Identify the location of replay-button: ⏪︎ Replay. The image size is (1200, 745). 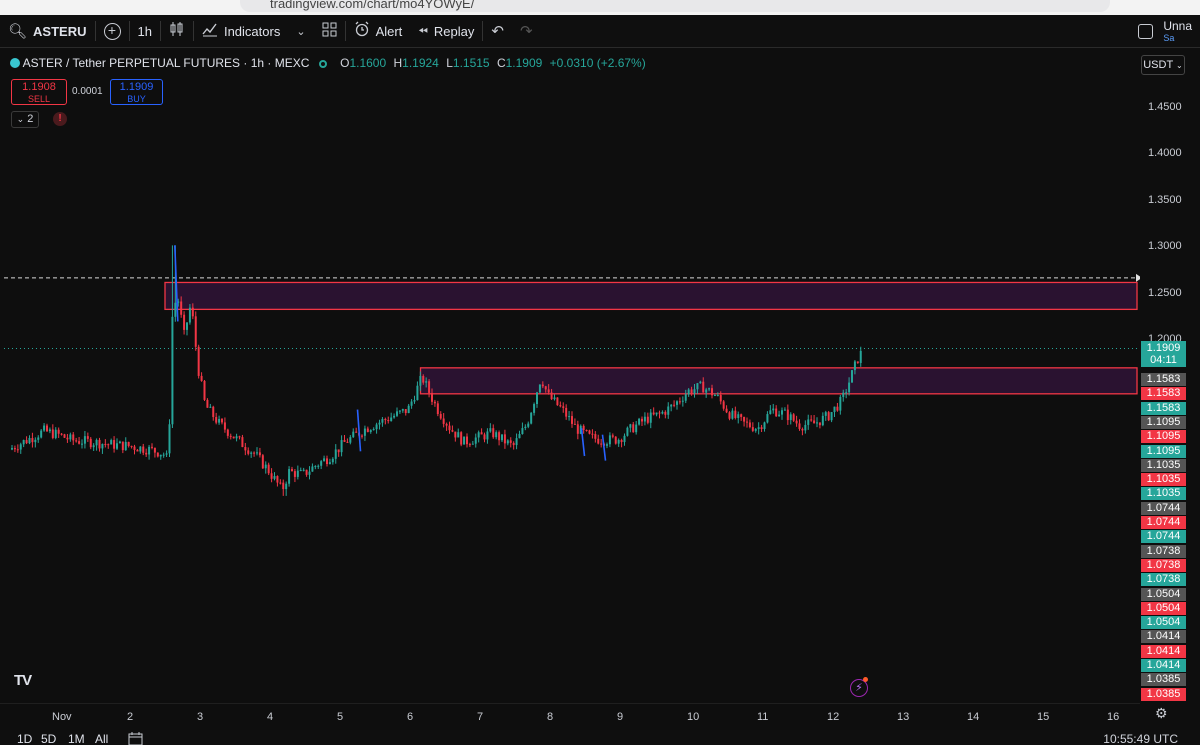
(446, 31).